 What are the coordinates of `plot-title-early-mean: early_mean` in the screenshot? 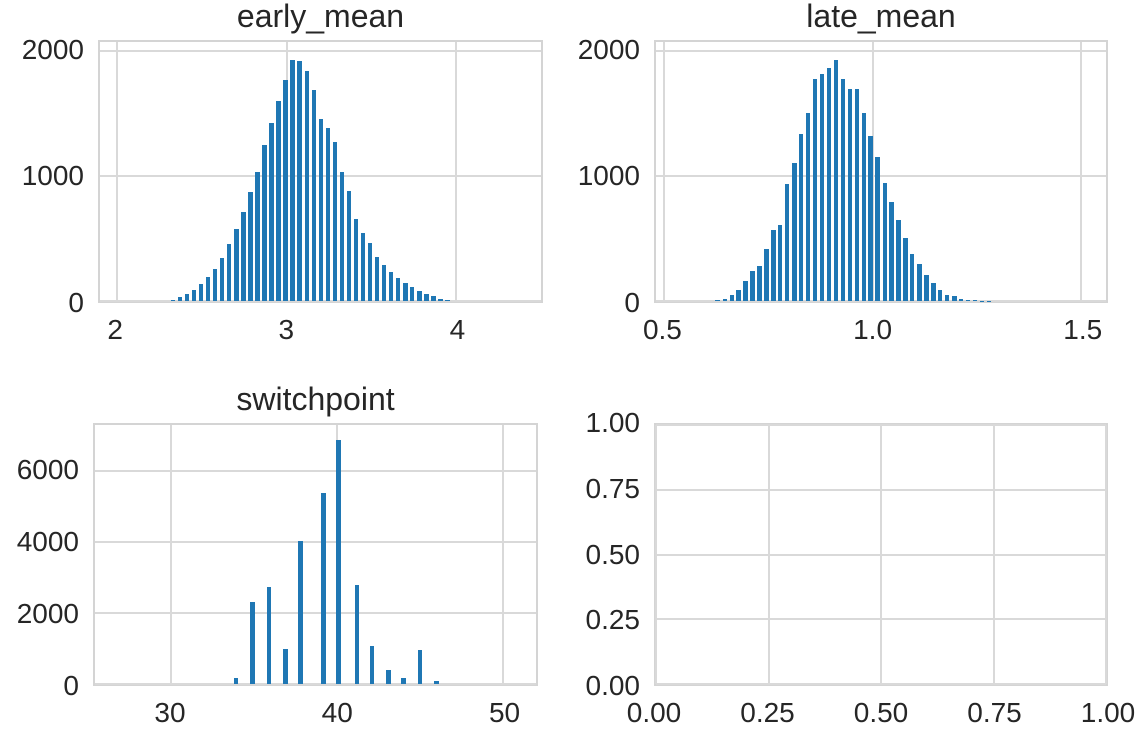 It's located at (320, 17).